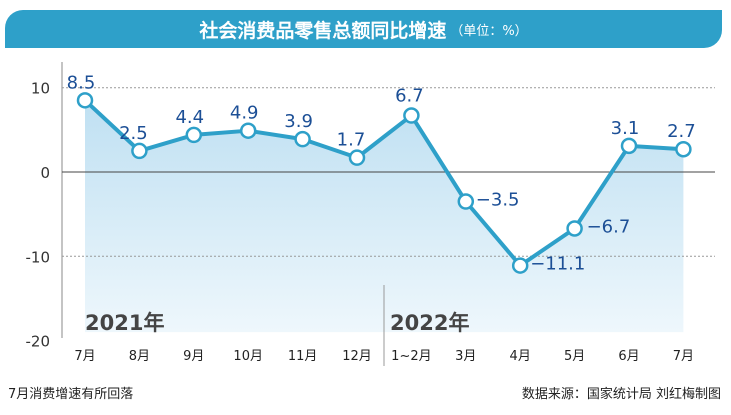 This screenshot has height=415, width=731. Describe the element at coordinates (71, 394) in the screenshot. I see `caption: 7月消费增速有所回落` at that location.